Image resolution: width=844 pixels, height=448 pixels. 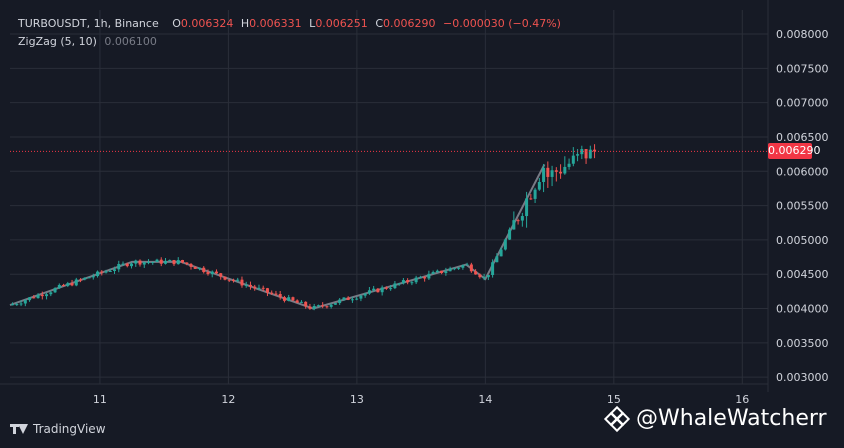 What do you see at coordinates (742, 399) in the screenshot?
I see `x-tick-label: 16` at bounding box center [742, 399].